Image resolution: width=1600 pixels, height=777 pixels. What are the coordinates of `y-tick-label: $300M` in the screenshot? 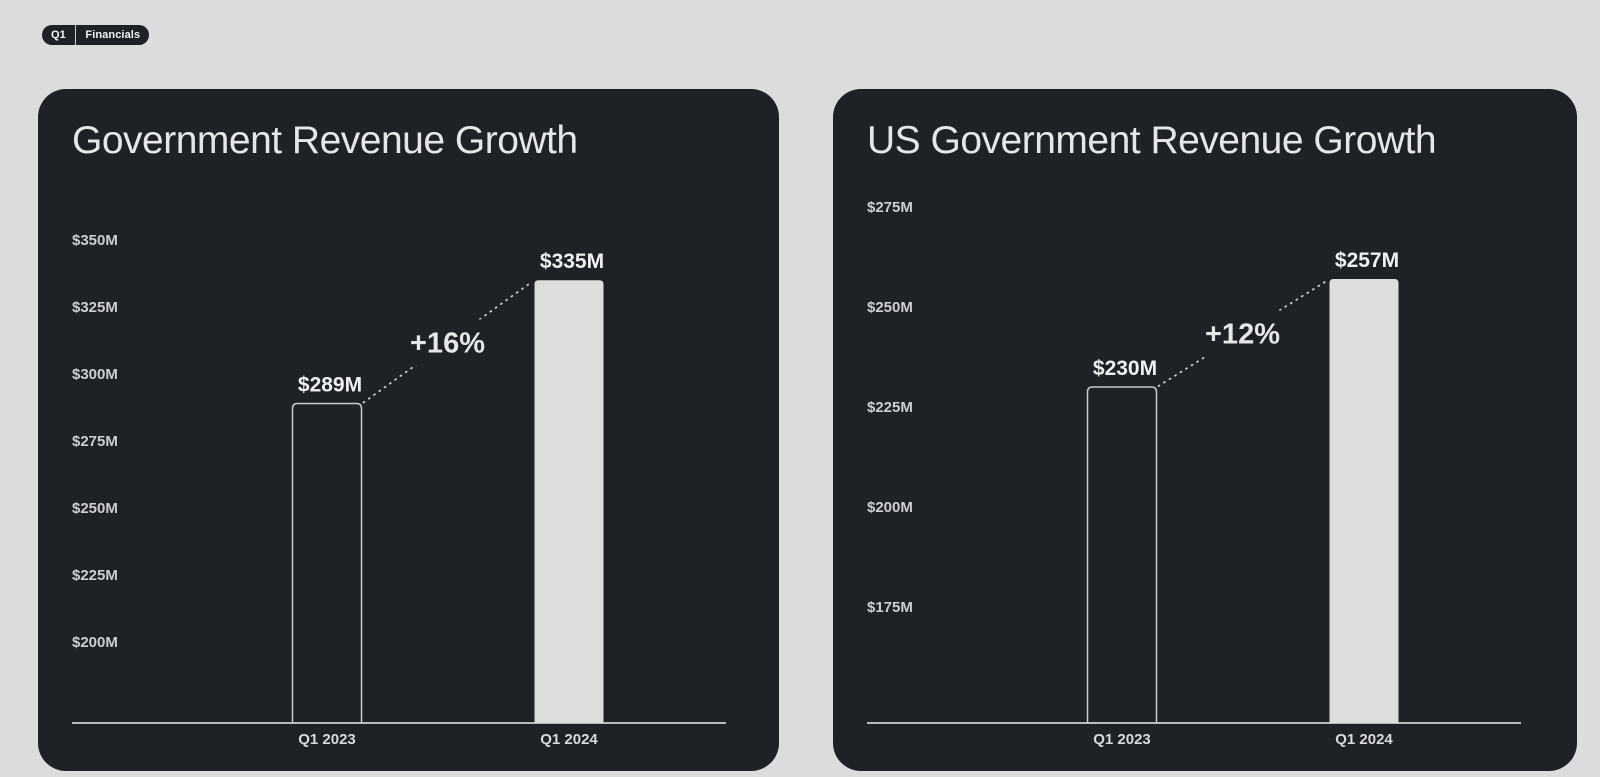 It's located at (95, 374).